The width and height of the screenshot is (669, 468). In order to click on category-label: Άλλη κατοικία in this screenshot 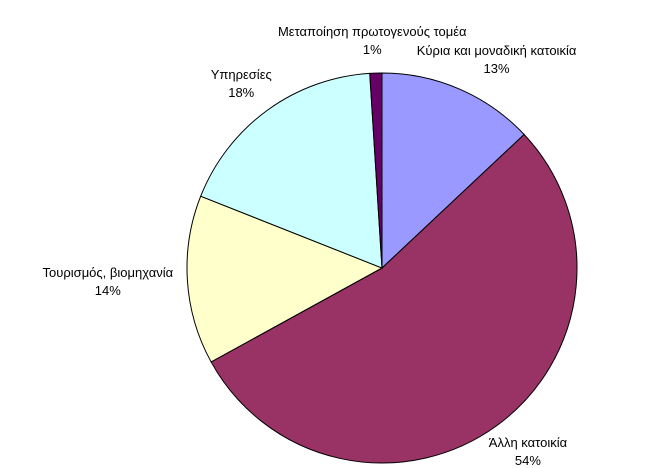, I will do `click(528, 442)`.